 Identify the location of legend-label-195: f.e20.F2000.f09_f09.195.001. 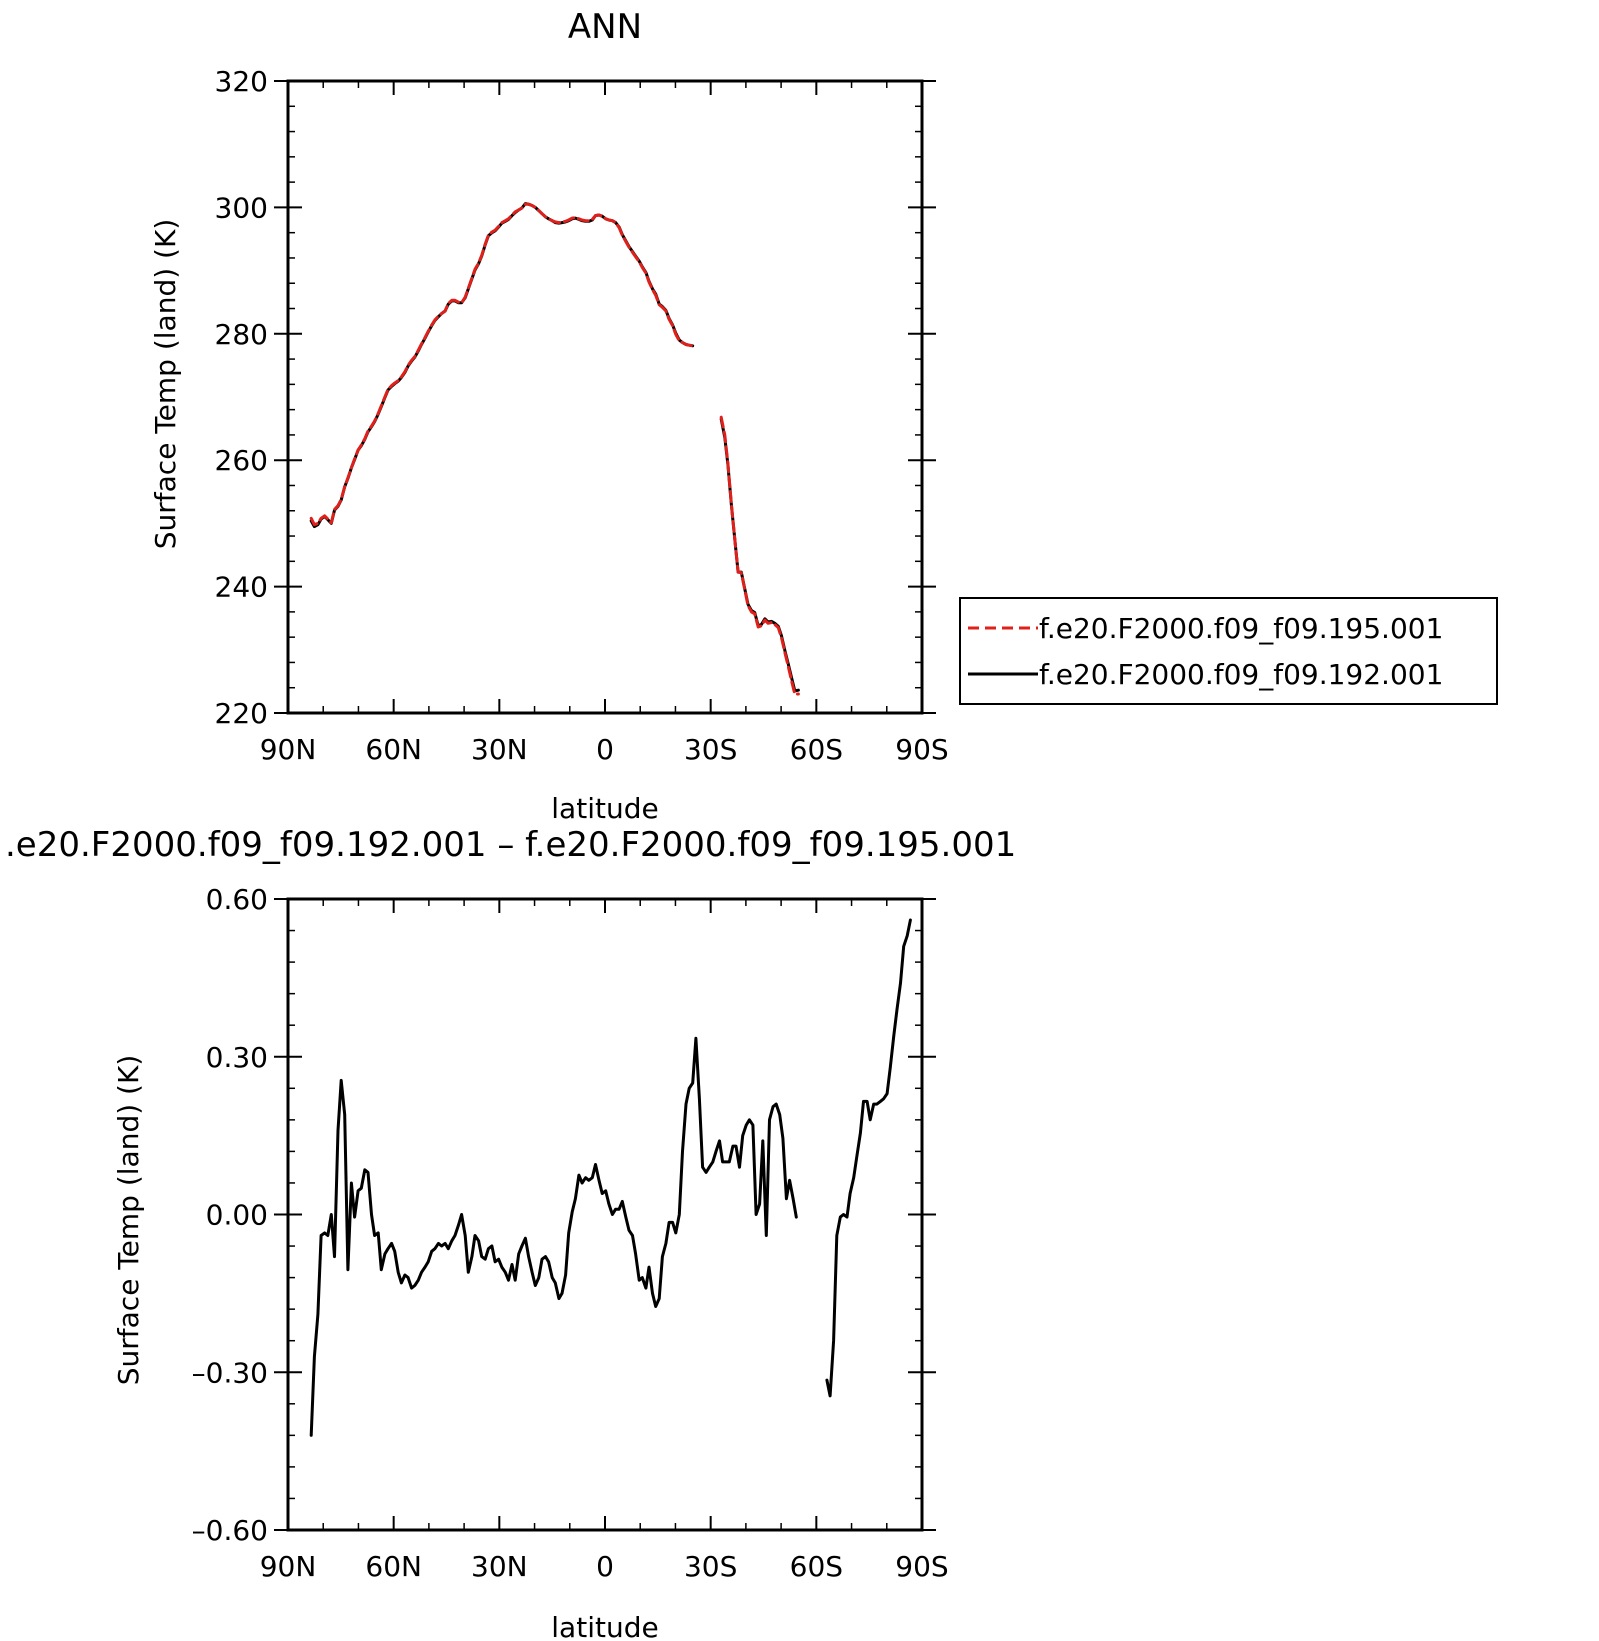
(1241, 628).